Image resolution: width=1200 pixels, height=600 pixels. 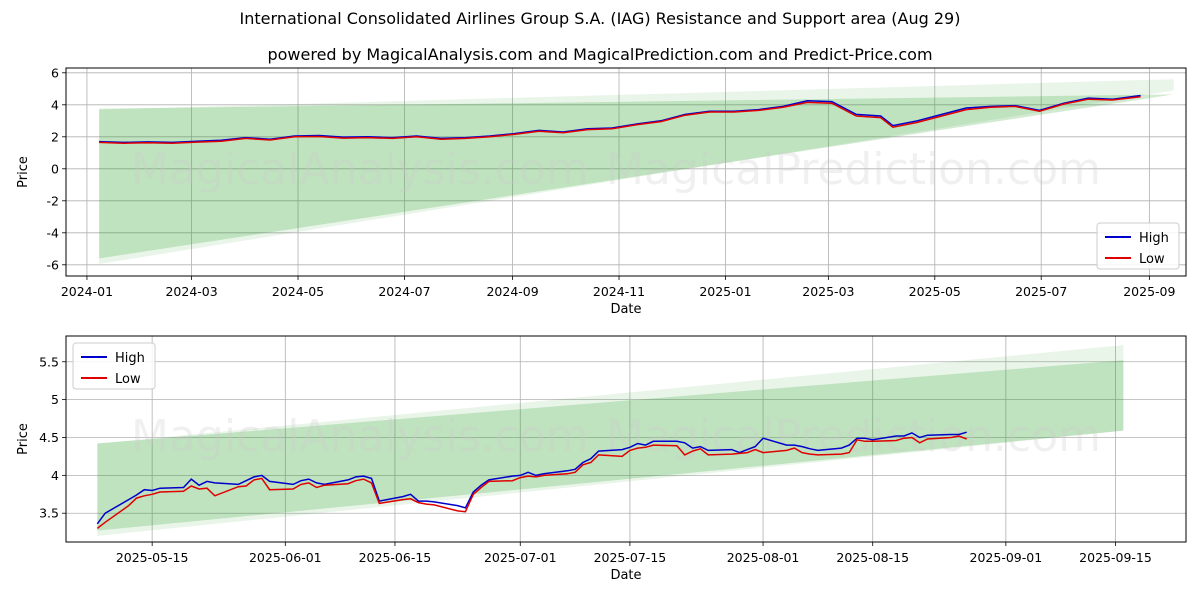 I want to click on x-tick-label: 2025-01, so click(x=725, y=291).